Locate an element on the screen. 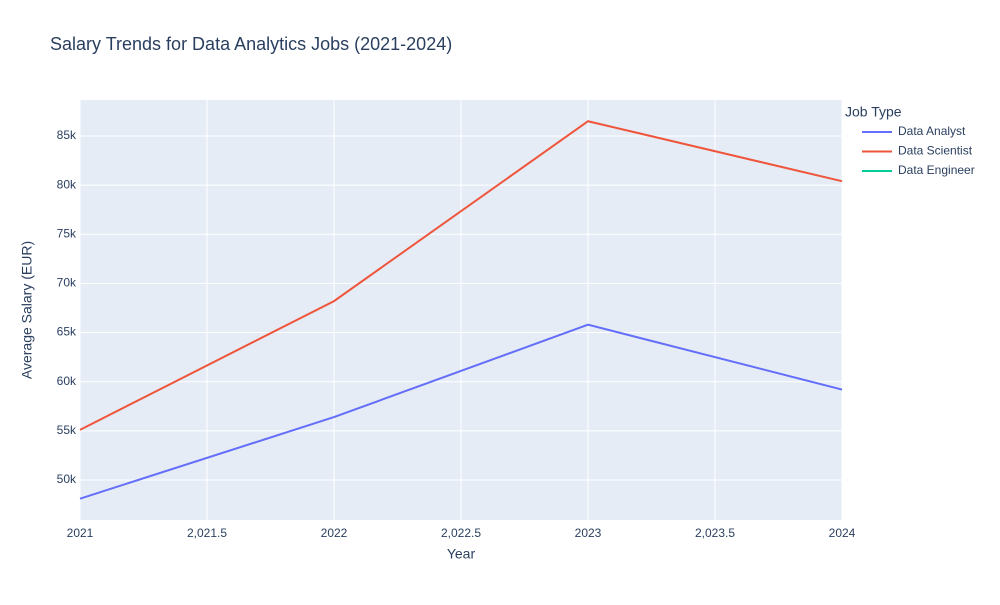 This screenshot has width=1000, height=605. y-axis-title: Average Salary (EUR) is located at coordinates (27, 310).